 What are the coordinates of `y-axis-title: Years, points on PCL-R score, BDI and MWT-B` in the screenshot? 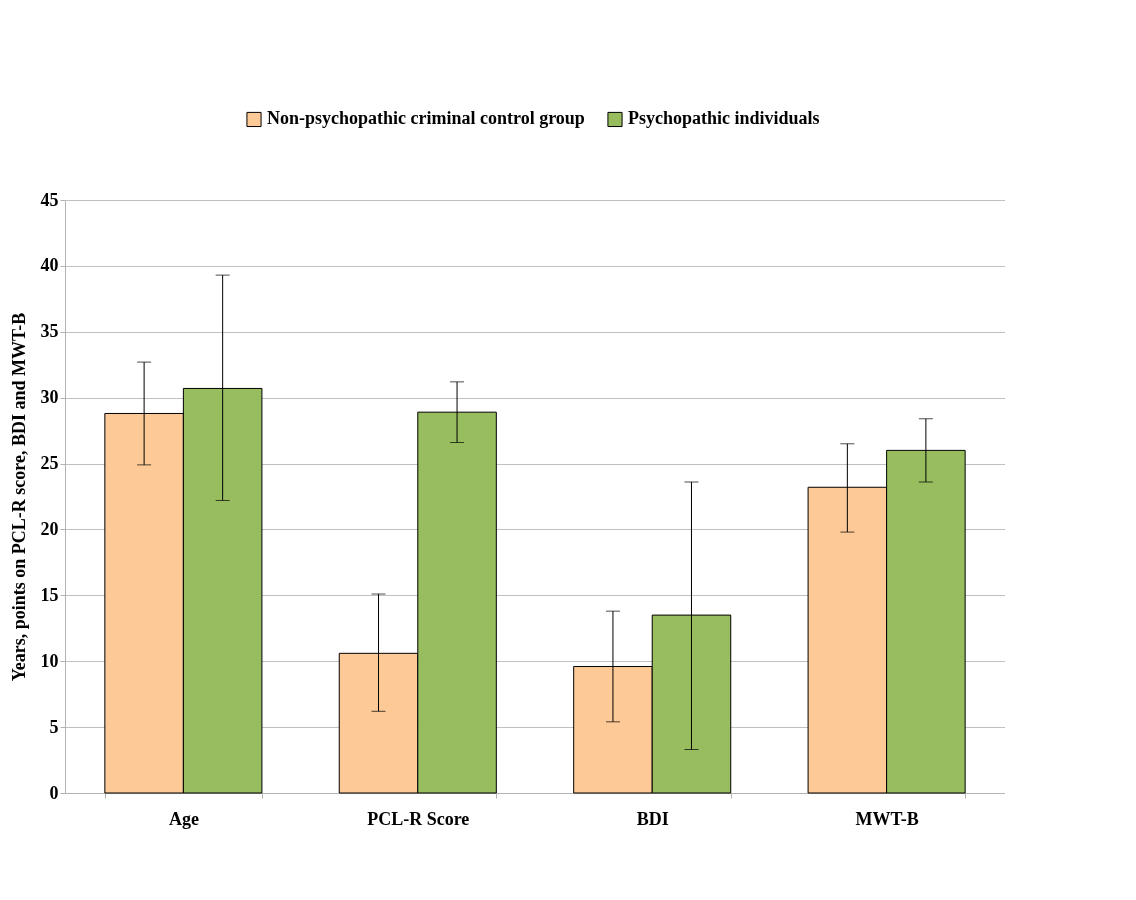 It's located at (18, 497).